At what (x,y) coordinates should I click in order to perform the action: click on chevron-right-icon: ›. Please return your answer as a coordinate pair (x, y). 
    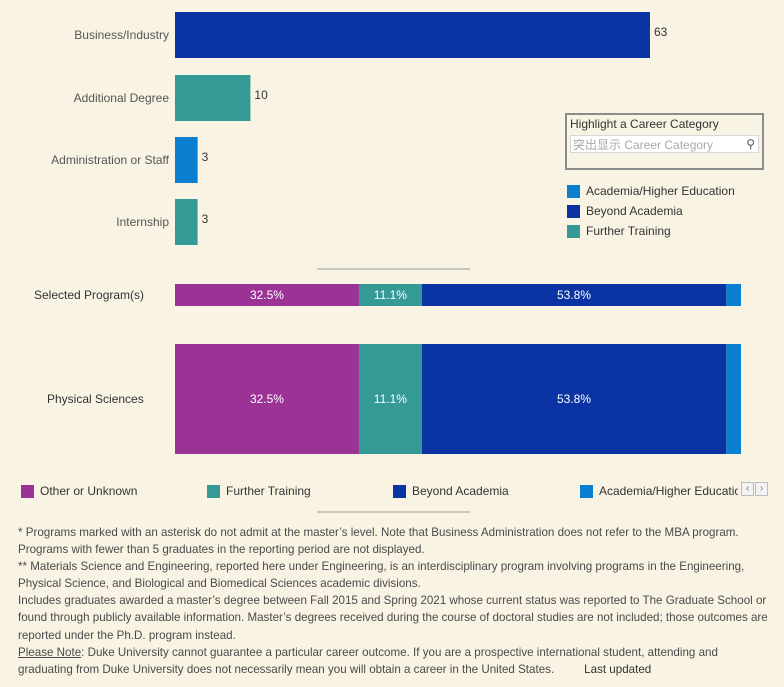
    Looking at the image, I should click on (761, 489).